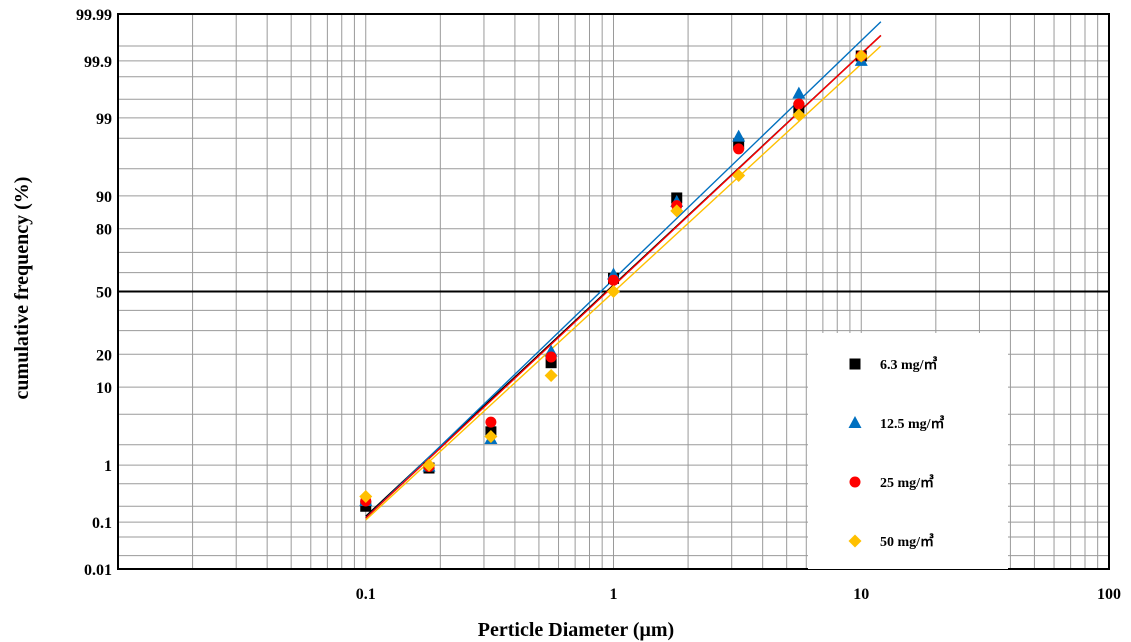  I want to click on y-tick-label: 20, so click(104, 355).